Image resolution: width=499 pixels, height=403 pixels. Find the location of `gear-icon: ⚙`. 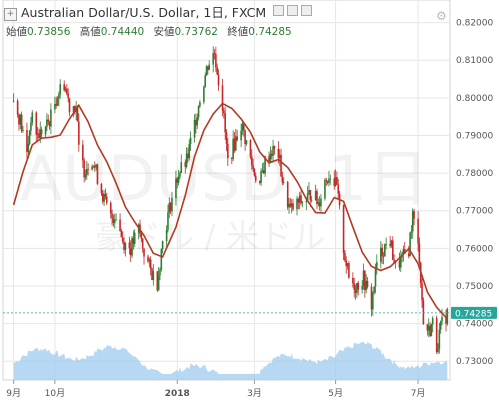

gear-icon: ⚙ is located at coordinates (441, 16).